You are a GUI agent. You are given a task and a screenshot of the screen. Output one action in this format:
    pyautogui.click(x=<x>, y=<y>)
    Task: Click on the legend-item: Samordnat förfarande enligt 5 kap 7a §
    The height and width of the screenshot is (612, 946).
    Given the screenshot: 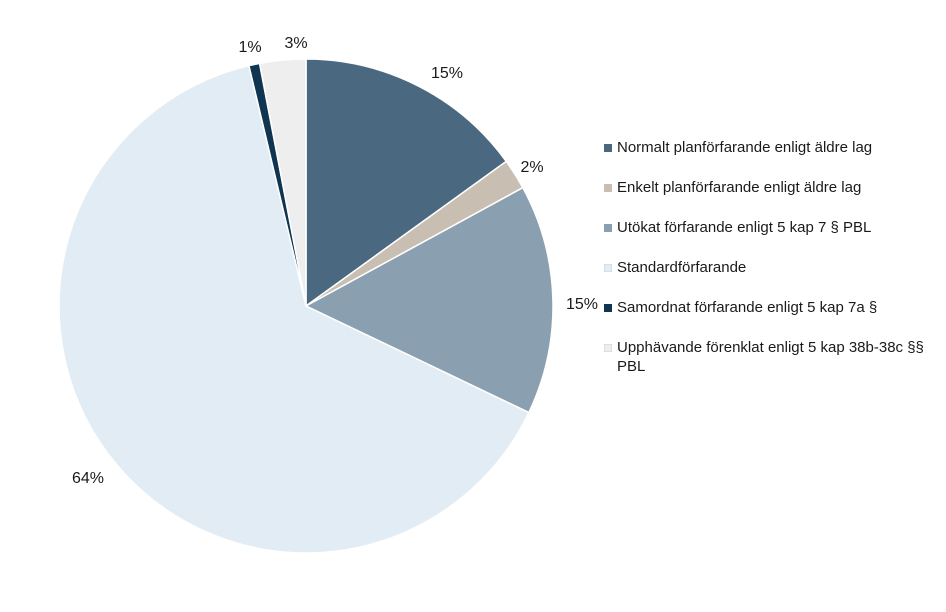 What is the action you would take?
    pyautogui.click(x=769, y=307)
    